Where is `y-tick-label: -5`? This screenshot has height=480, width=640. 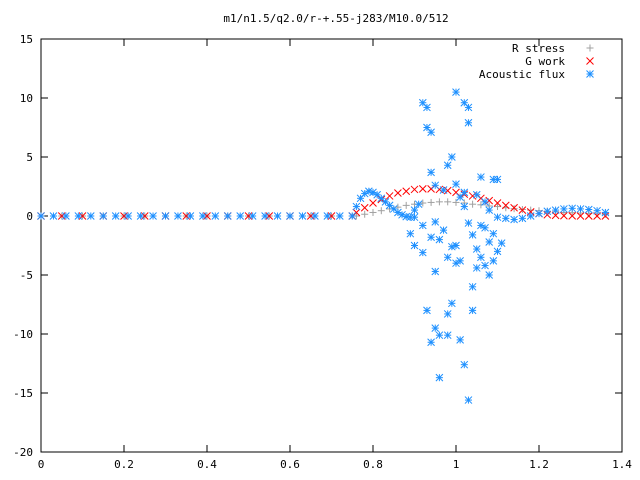
y-tick-label: -5 is located at coordinates (26, 275).